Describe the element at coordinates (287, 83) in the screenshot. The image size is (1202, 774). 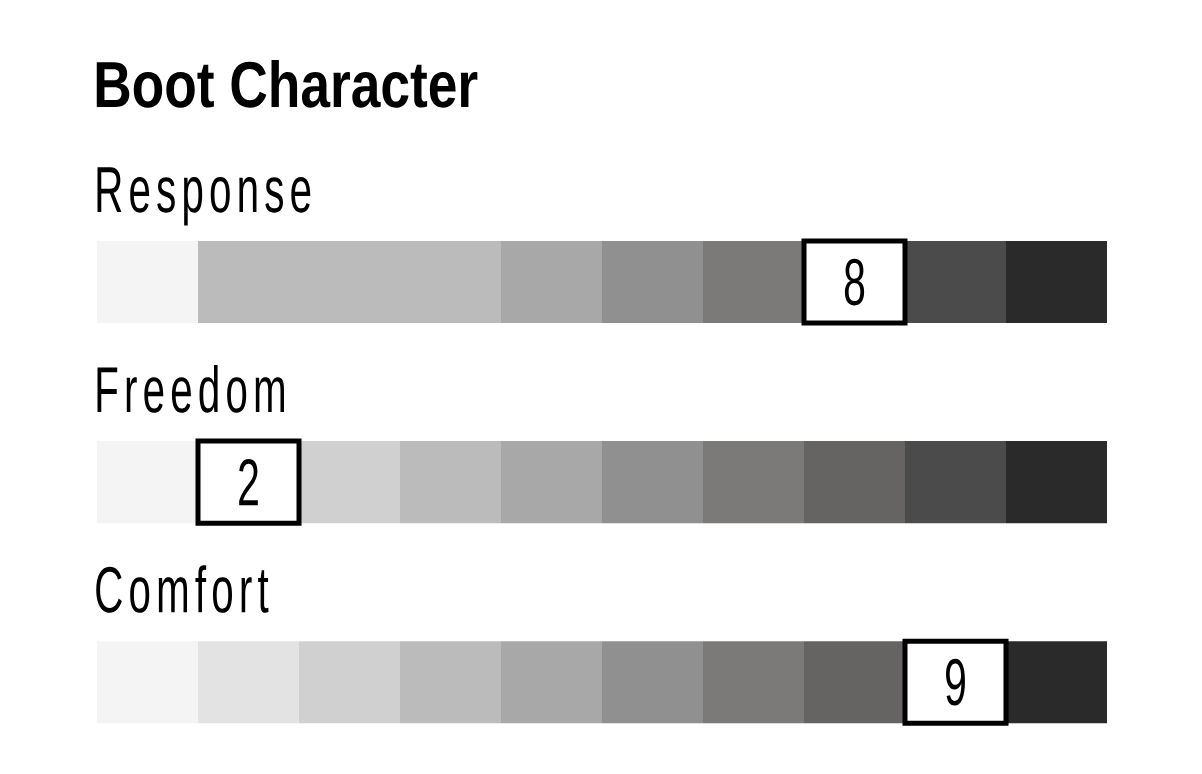
I see `text: Boot Character` at that location.